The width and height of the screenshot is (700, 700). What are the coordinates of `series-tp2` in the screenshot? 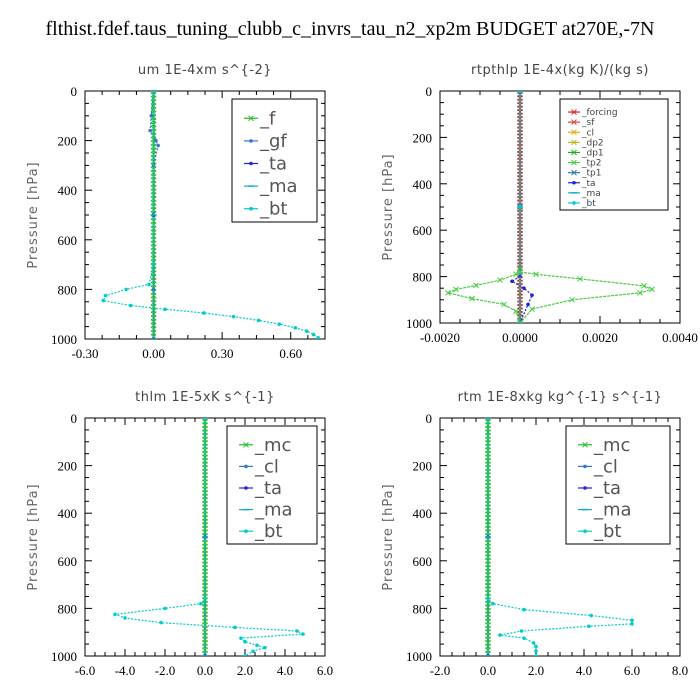 It's located at (484, 207).